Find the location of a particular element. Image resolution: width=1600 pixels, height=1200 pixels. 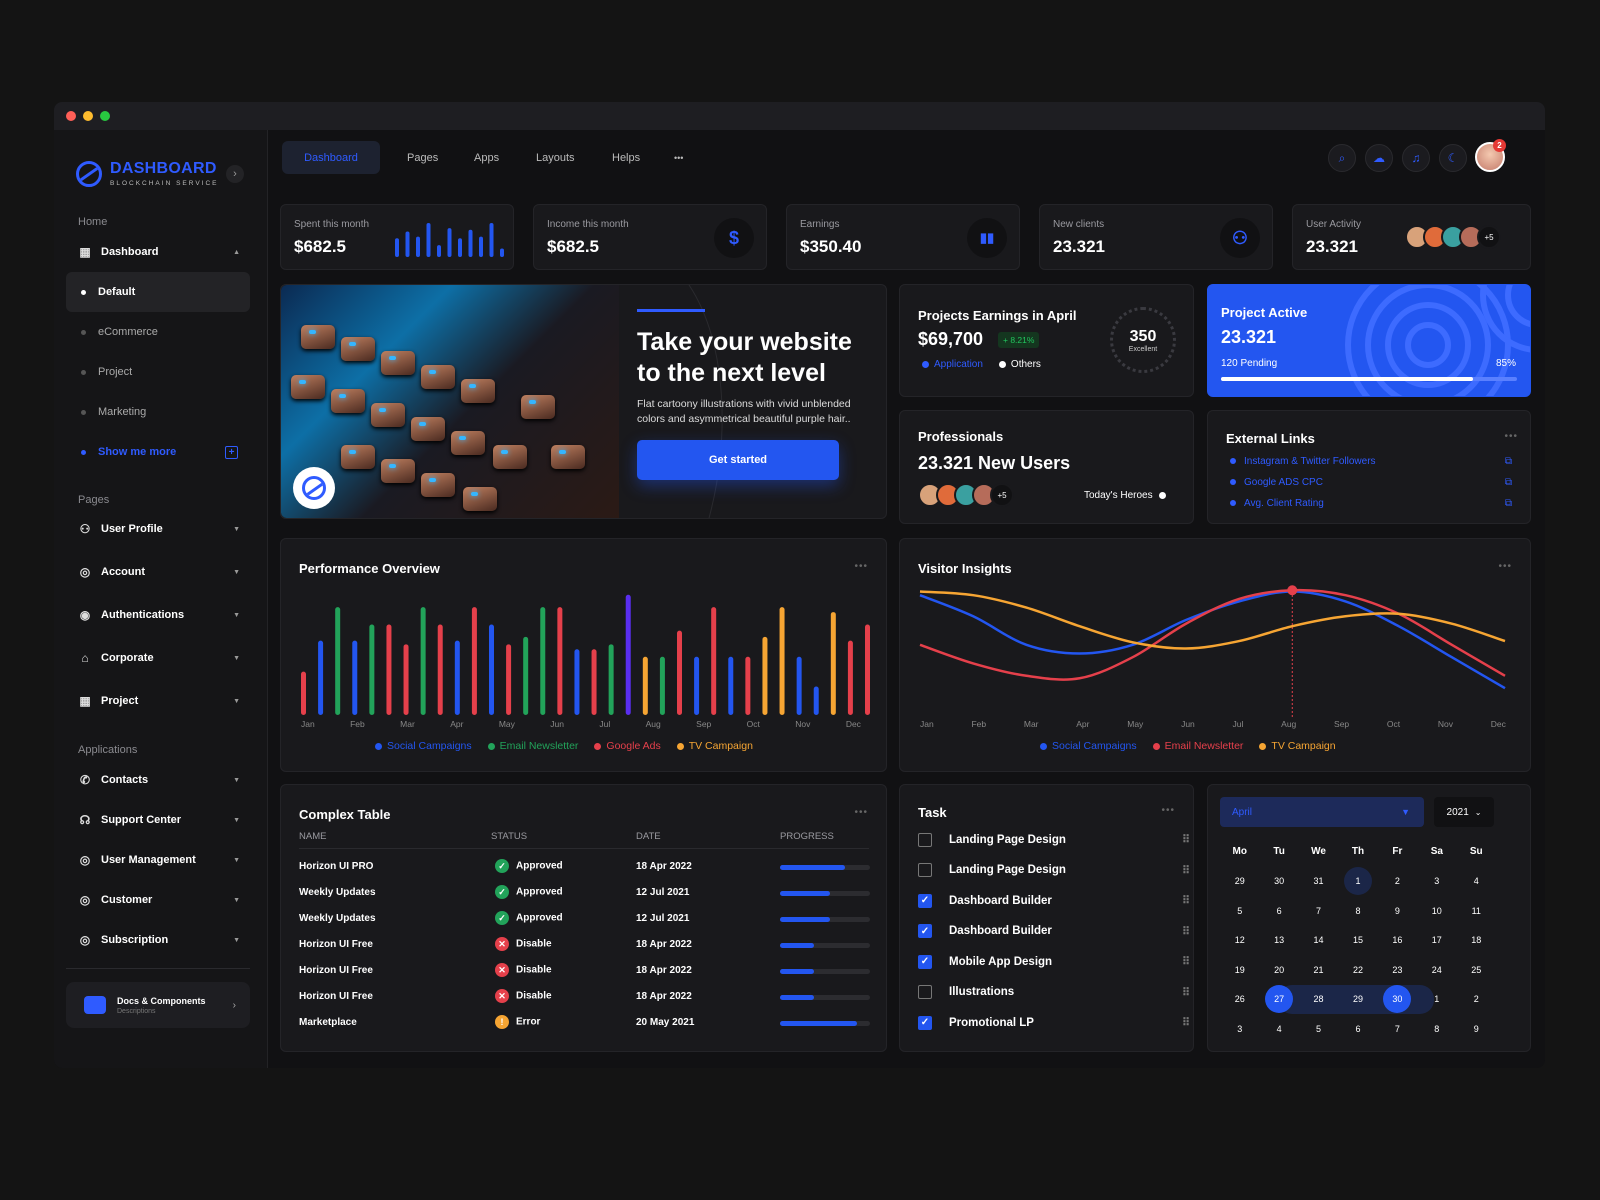

calendar-day: 23 is located at coordinates (1397, 970).